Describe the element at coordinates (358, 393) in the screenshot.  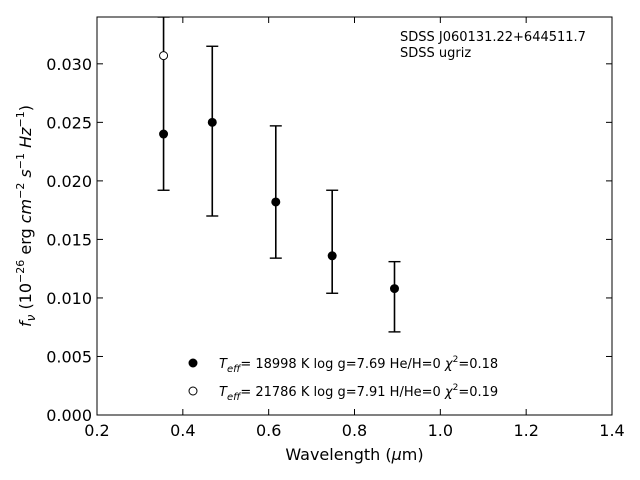
I see `legend-entry-label: Teff= 21786 K log g=7.91 H/He=0 χ2=0.19` at that location.